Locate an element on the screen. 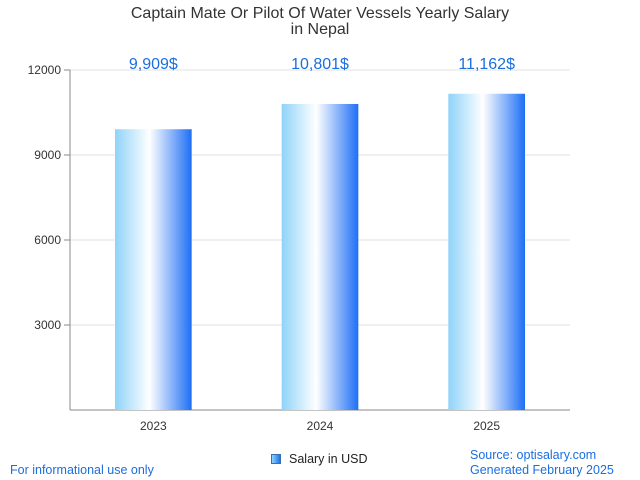 The width and height of the screenshot is (640, 480). x-tick-label: 2024 is located at coordinates (320, 426).